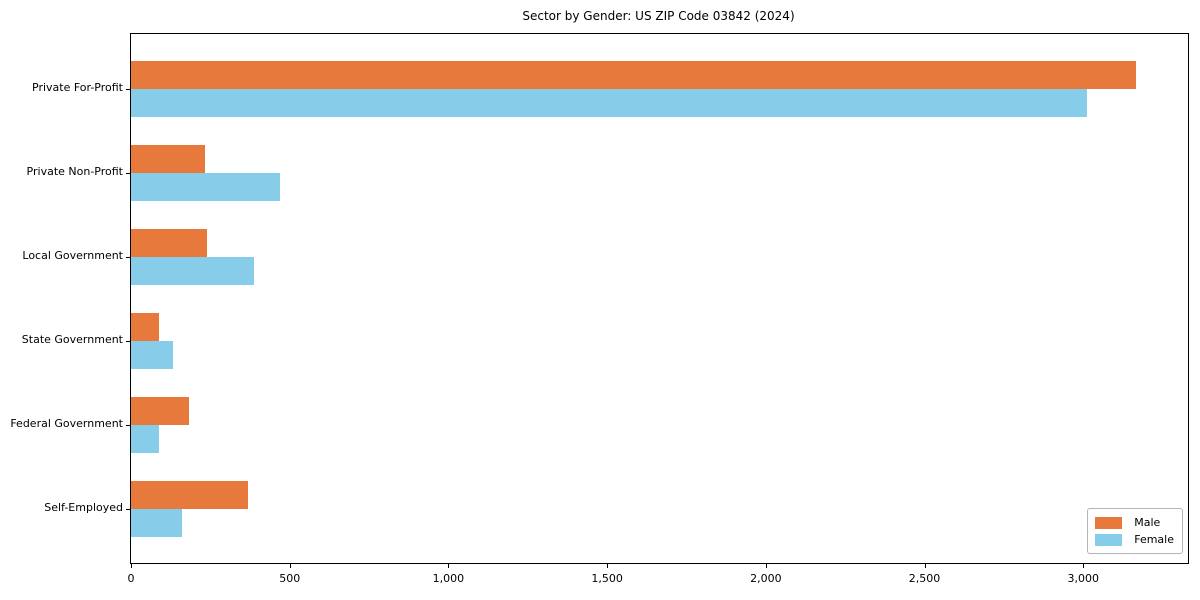 The height and width of the screenshot is (600, 1200). Describe the element at coordinates (169, 243) in the screenshot. I see `bar-male-local-government` at that location.